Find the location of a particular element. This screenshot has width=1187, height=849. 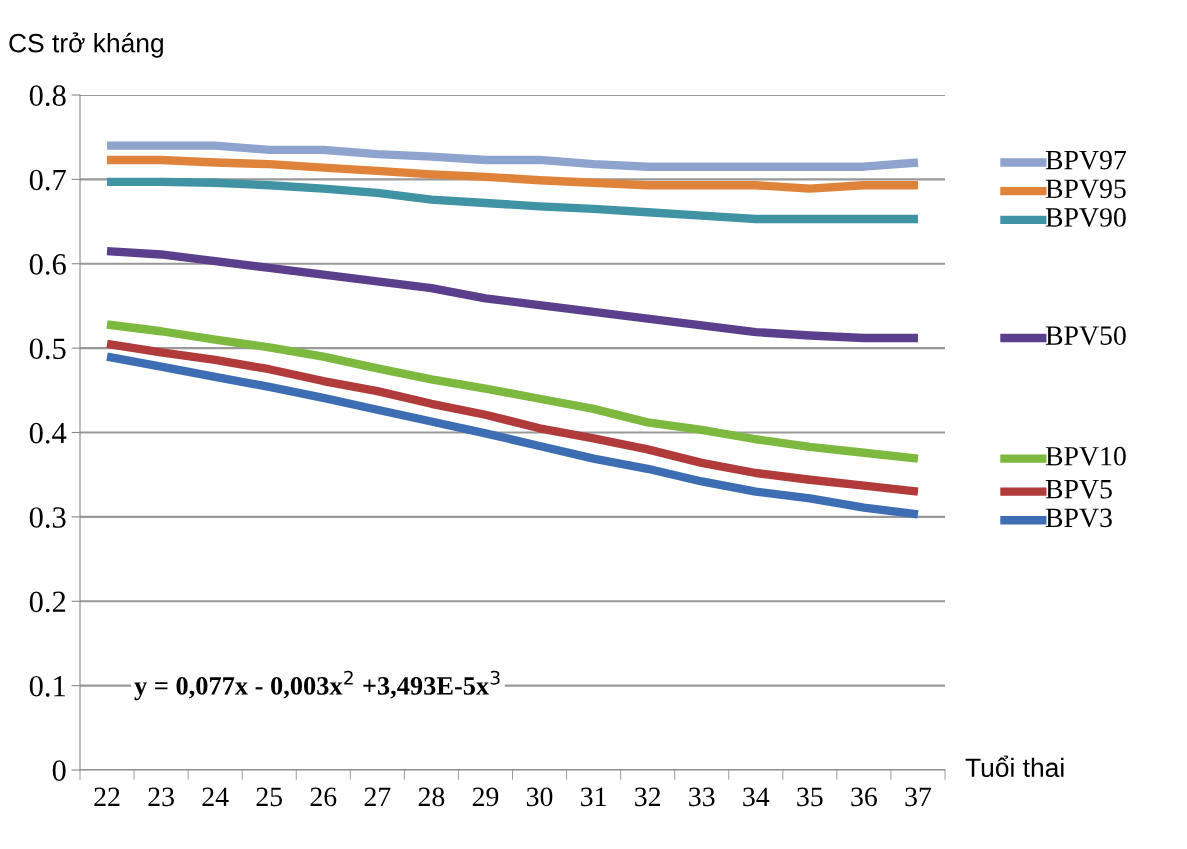

legend-label: BPV97 is located at coordinates (1086, 160).